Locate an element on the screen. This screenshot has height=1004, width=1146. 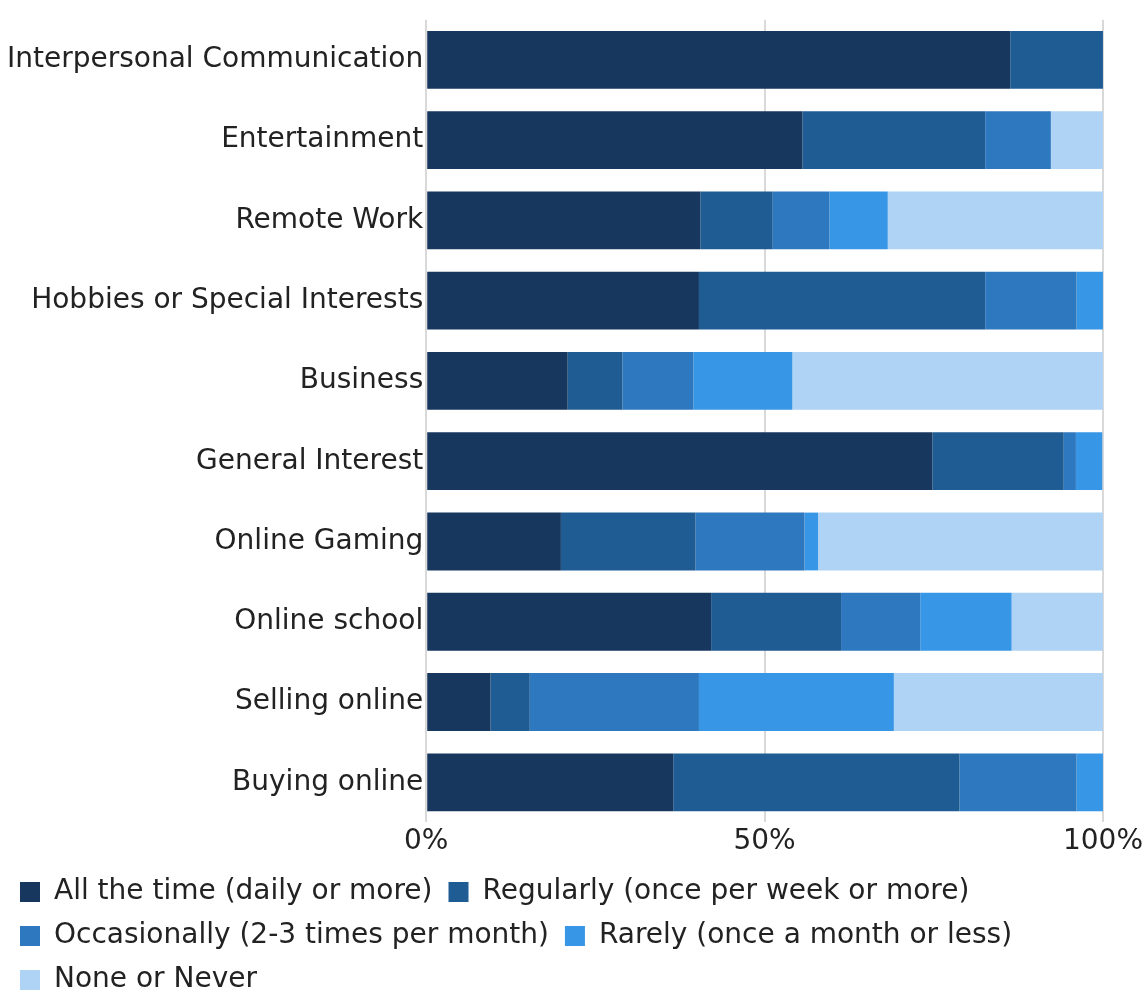
y-tick-label: Hobbies or Special Interests is located at coordinates (227, 298).